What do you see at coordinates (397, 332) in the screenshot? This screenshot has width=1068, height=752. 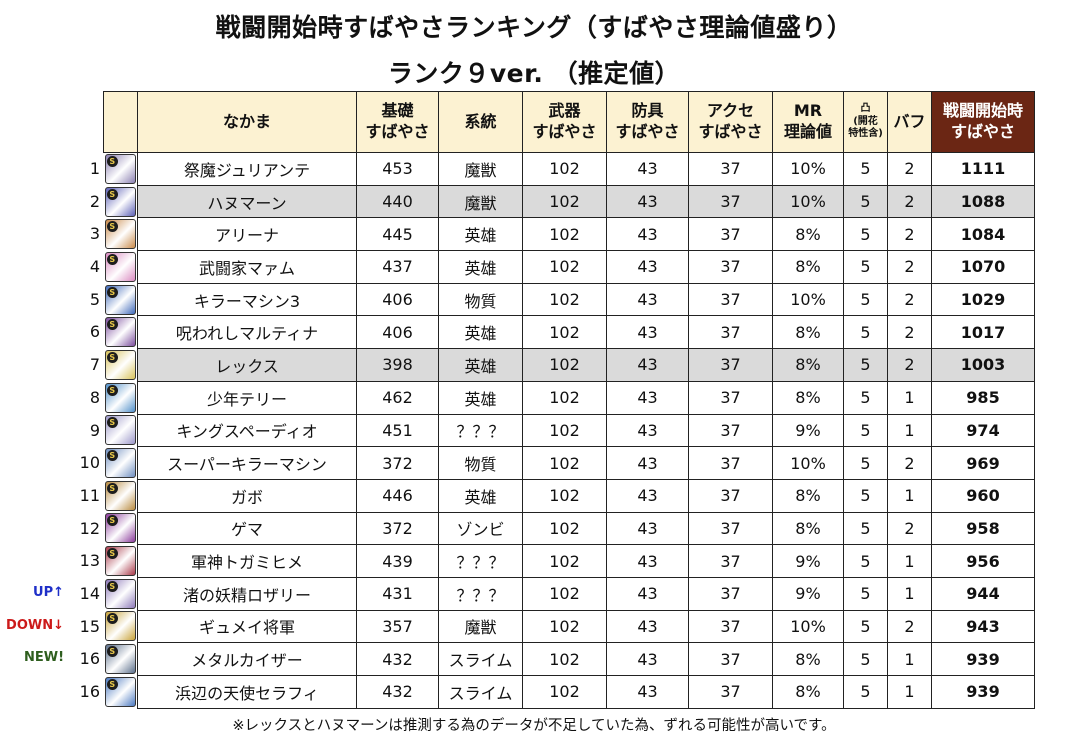 I see `base-speed-cell: 406` at bounding box center [397, 332].